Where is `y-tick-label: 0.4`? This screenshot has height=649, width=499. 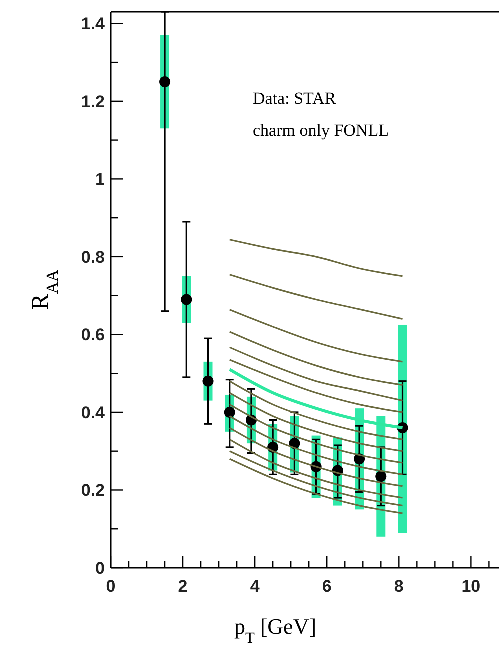 y-tick-label: 0.4 is located at coordinates (93, 412).